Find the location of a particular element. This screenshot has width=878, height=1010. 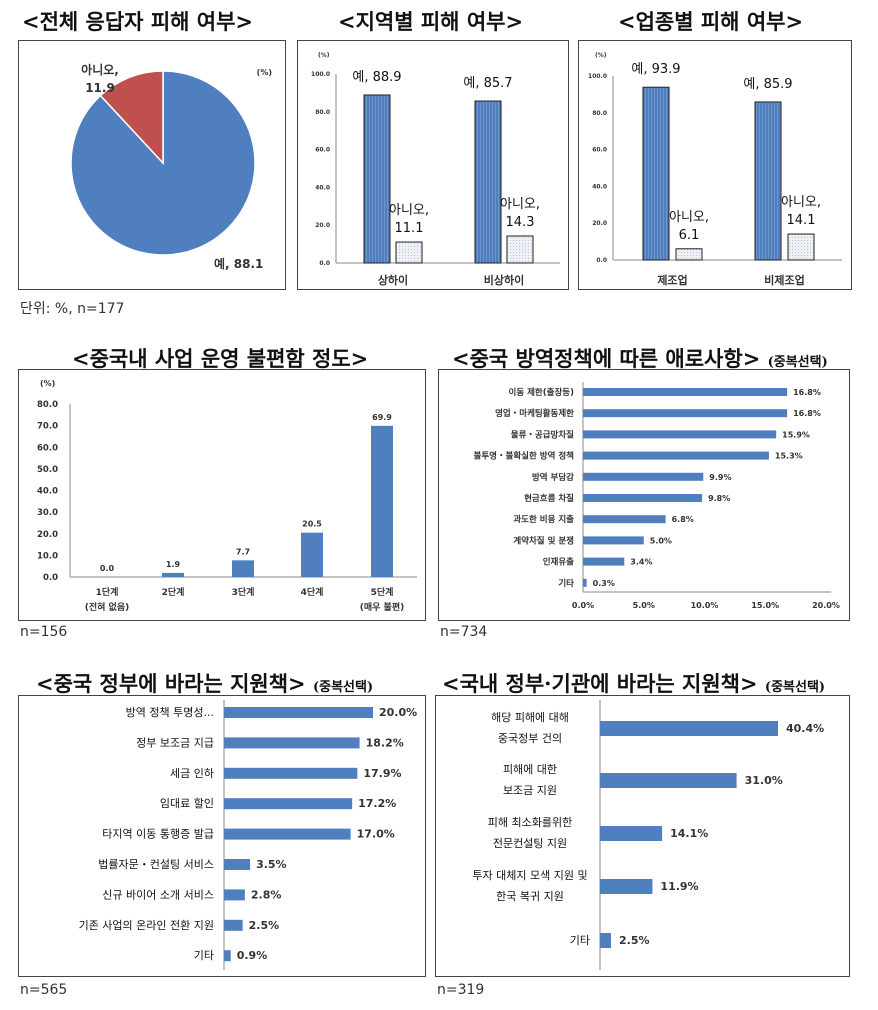

region-label-yes: 예, 85.7 is located at coordinates (487, 83).